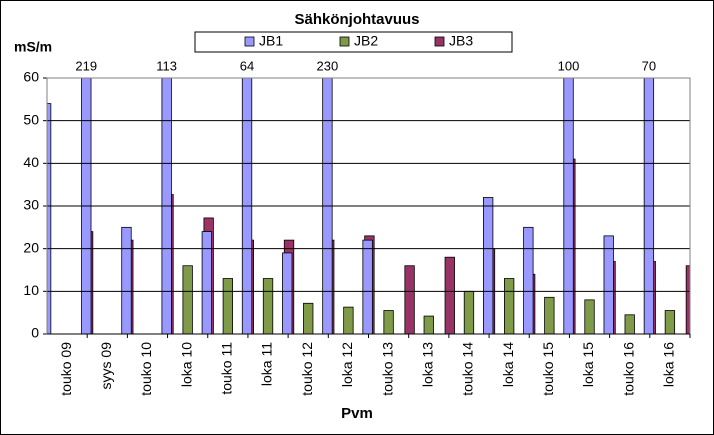  I want to click on data-label: 230, so click(328, 65).